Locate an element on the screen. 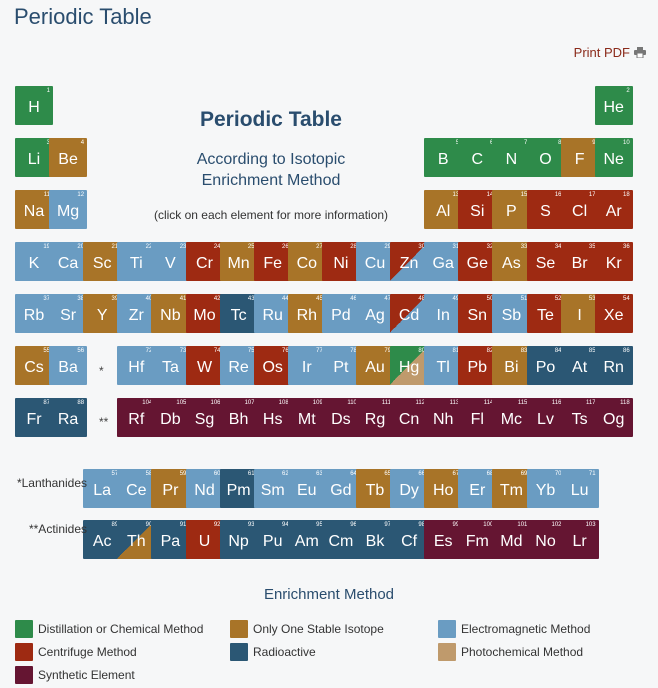 This screenshot has height=688, width=658. element-cm: 96 Cm is located at coordinates (340, 539).